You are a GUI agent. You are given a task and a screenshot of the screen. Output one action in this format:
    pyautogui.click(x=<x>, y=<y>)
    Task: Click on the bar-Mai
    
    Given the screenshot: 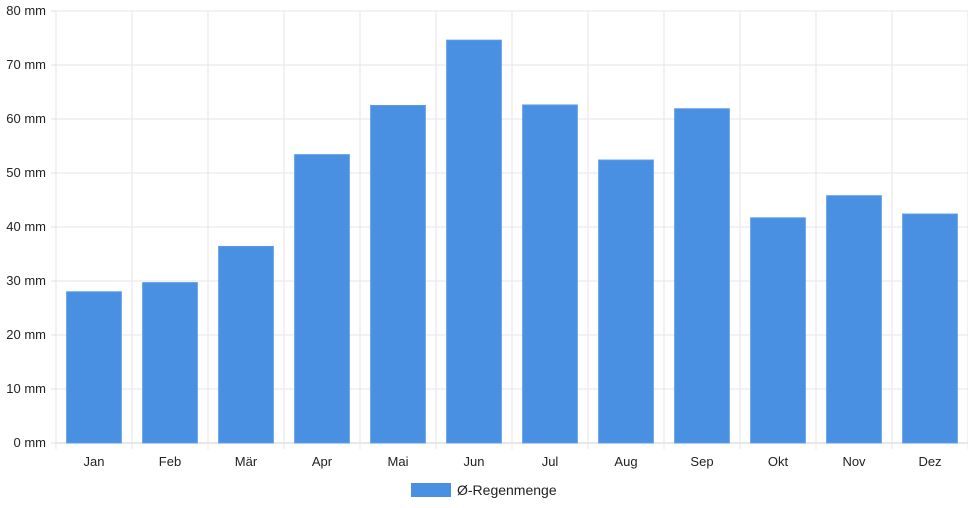 What is the action you would take?
    pyautogui.click(x=398, y=274)
    